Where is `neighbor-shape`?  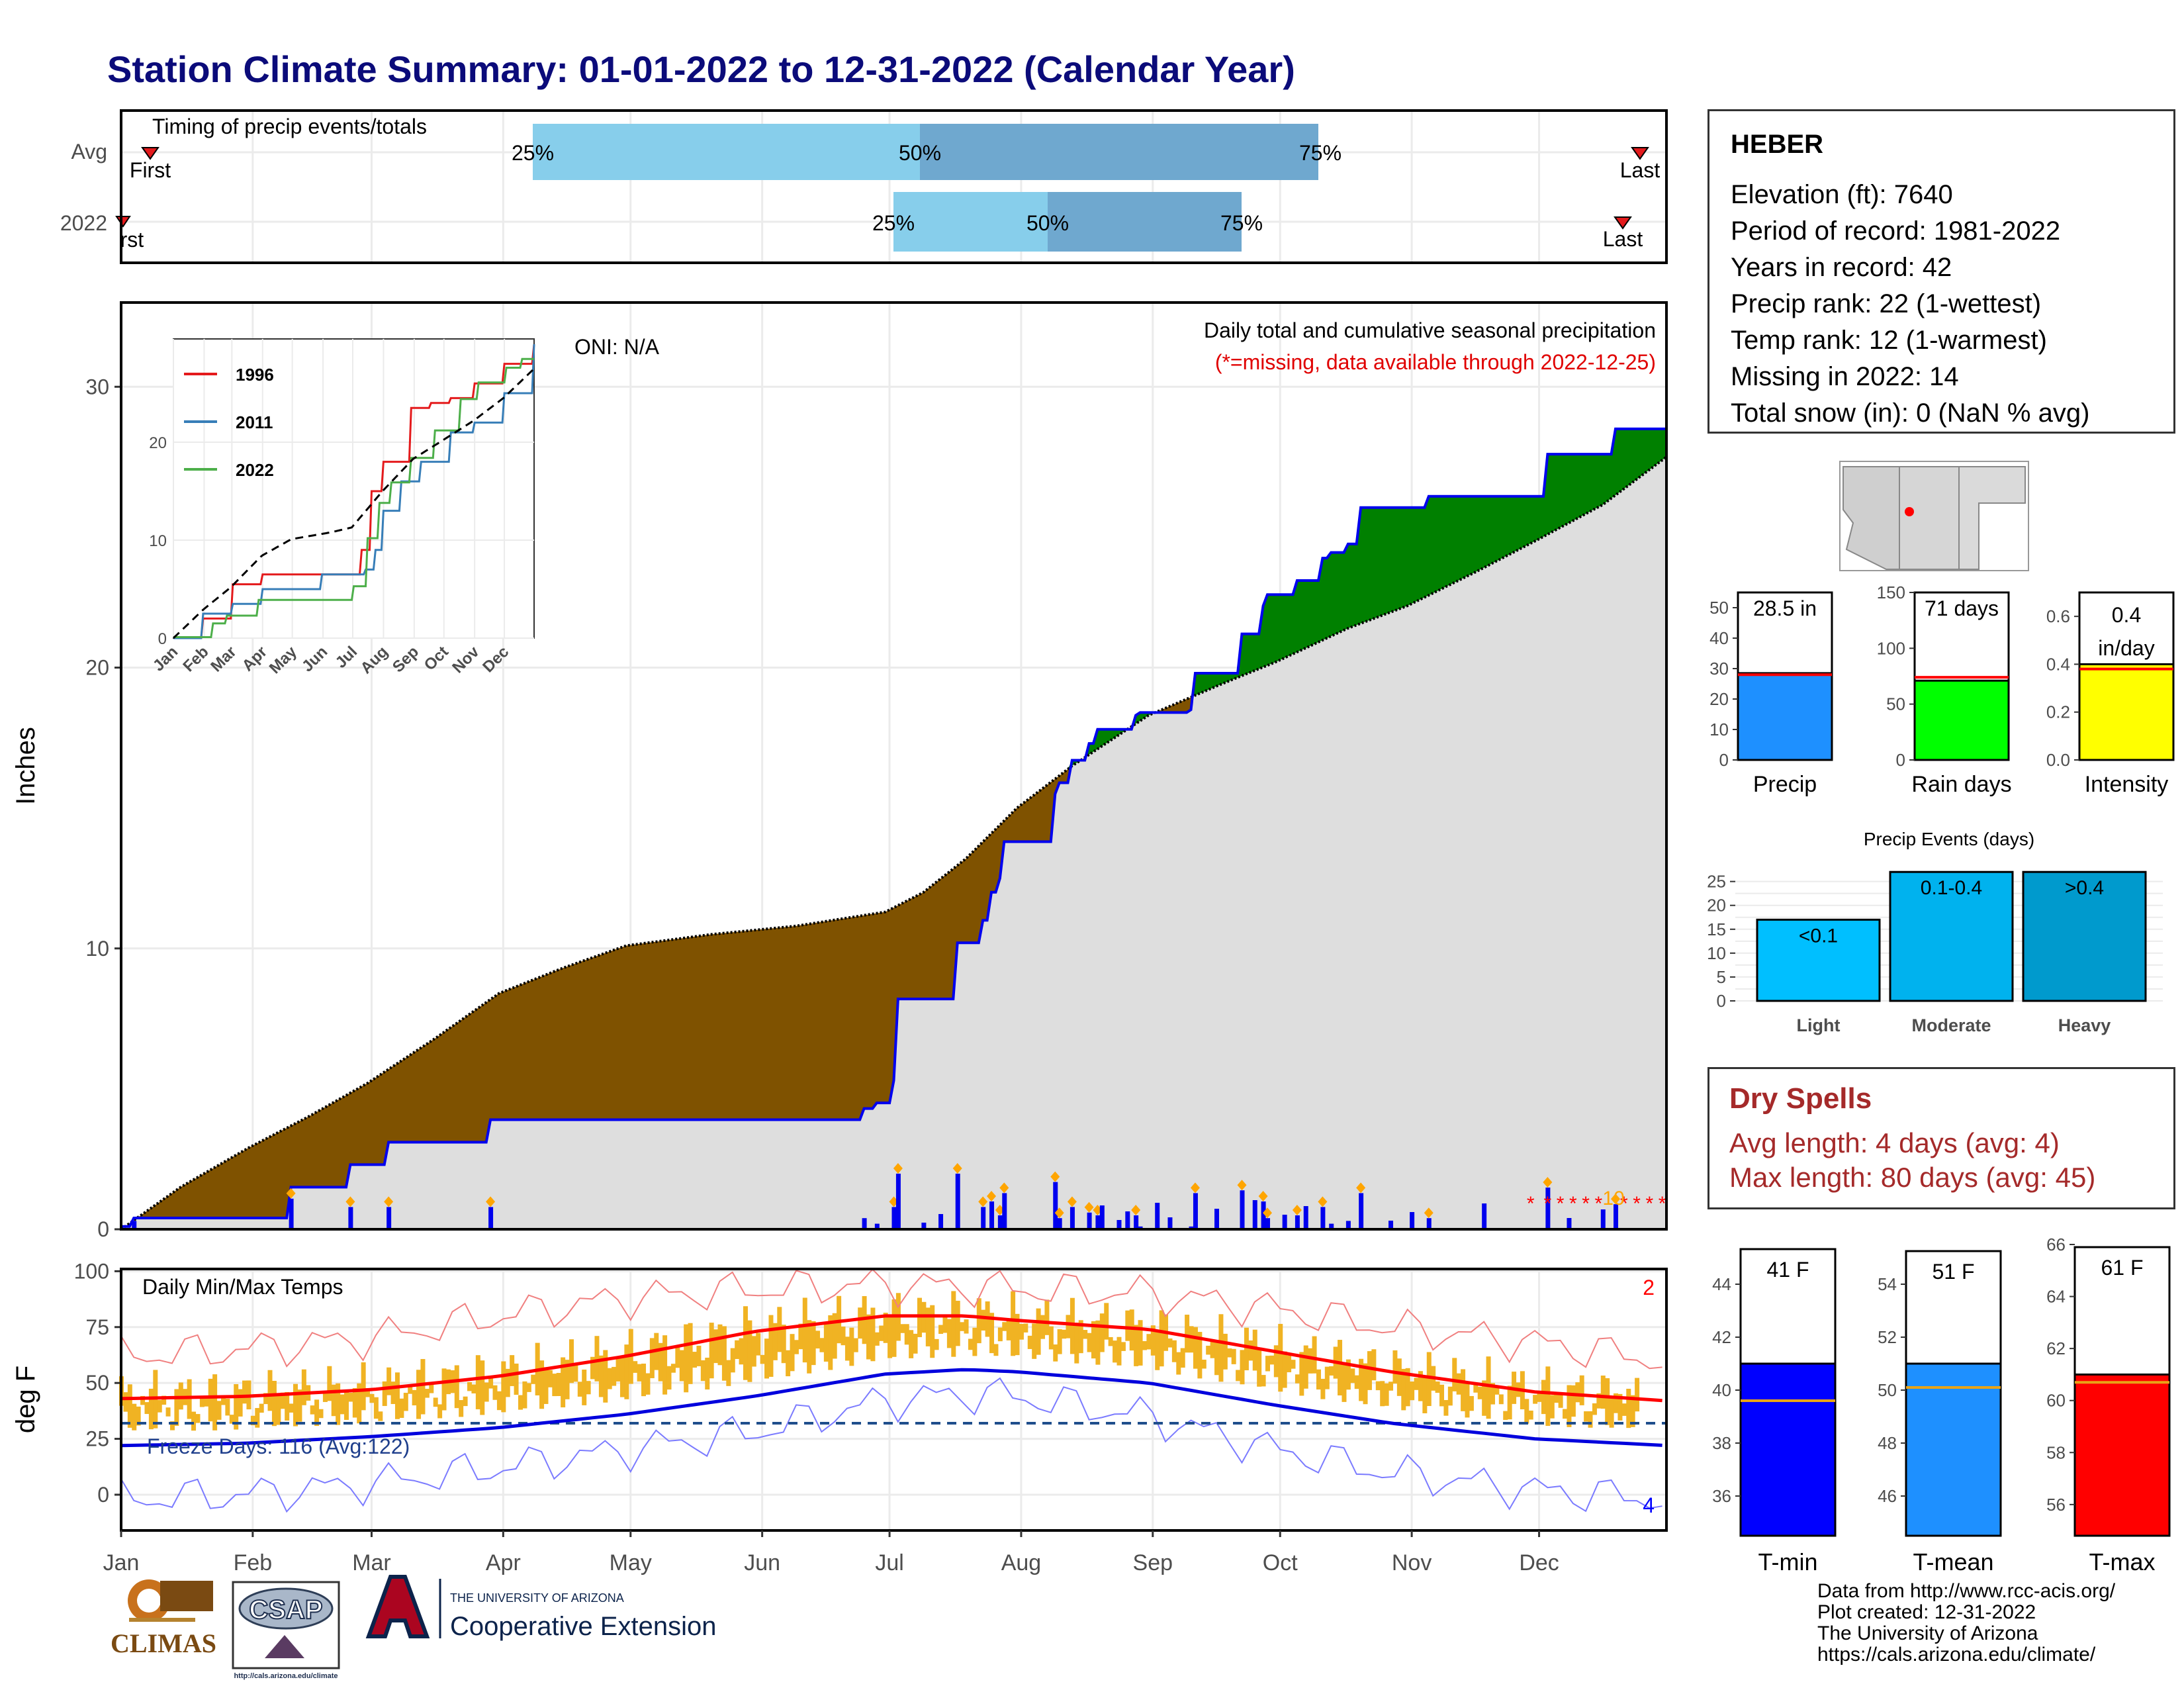 neighbor-shape is located at coordinates (1992, 518).